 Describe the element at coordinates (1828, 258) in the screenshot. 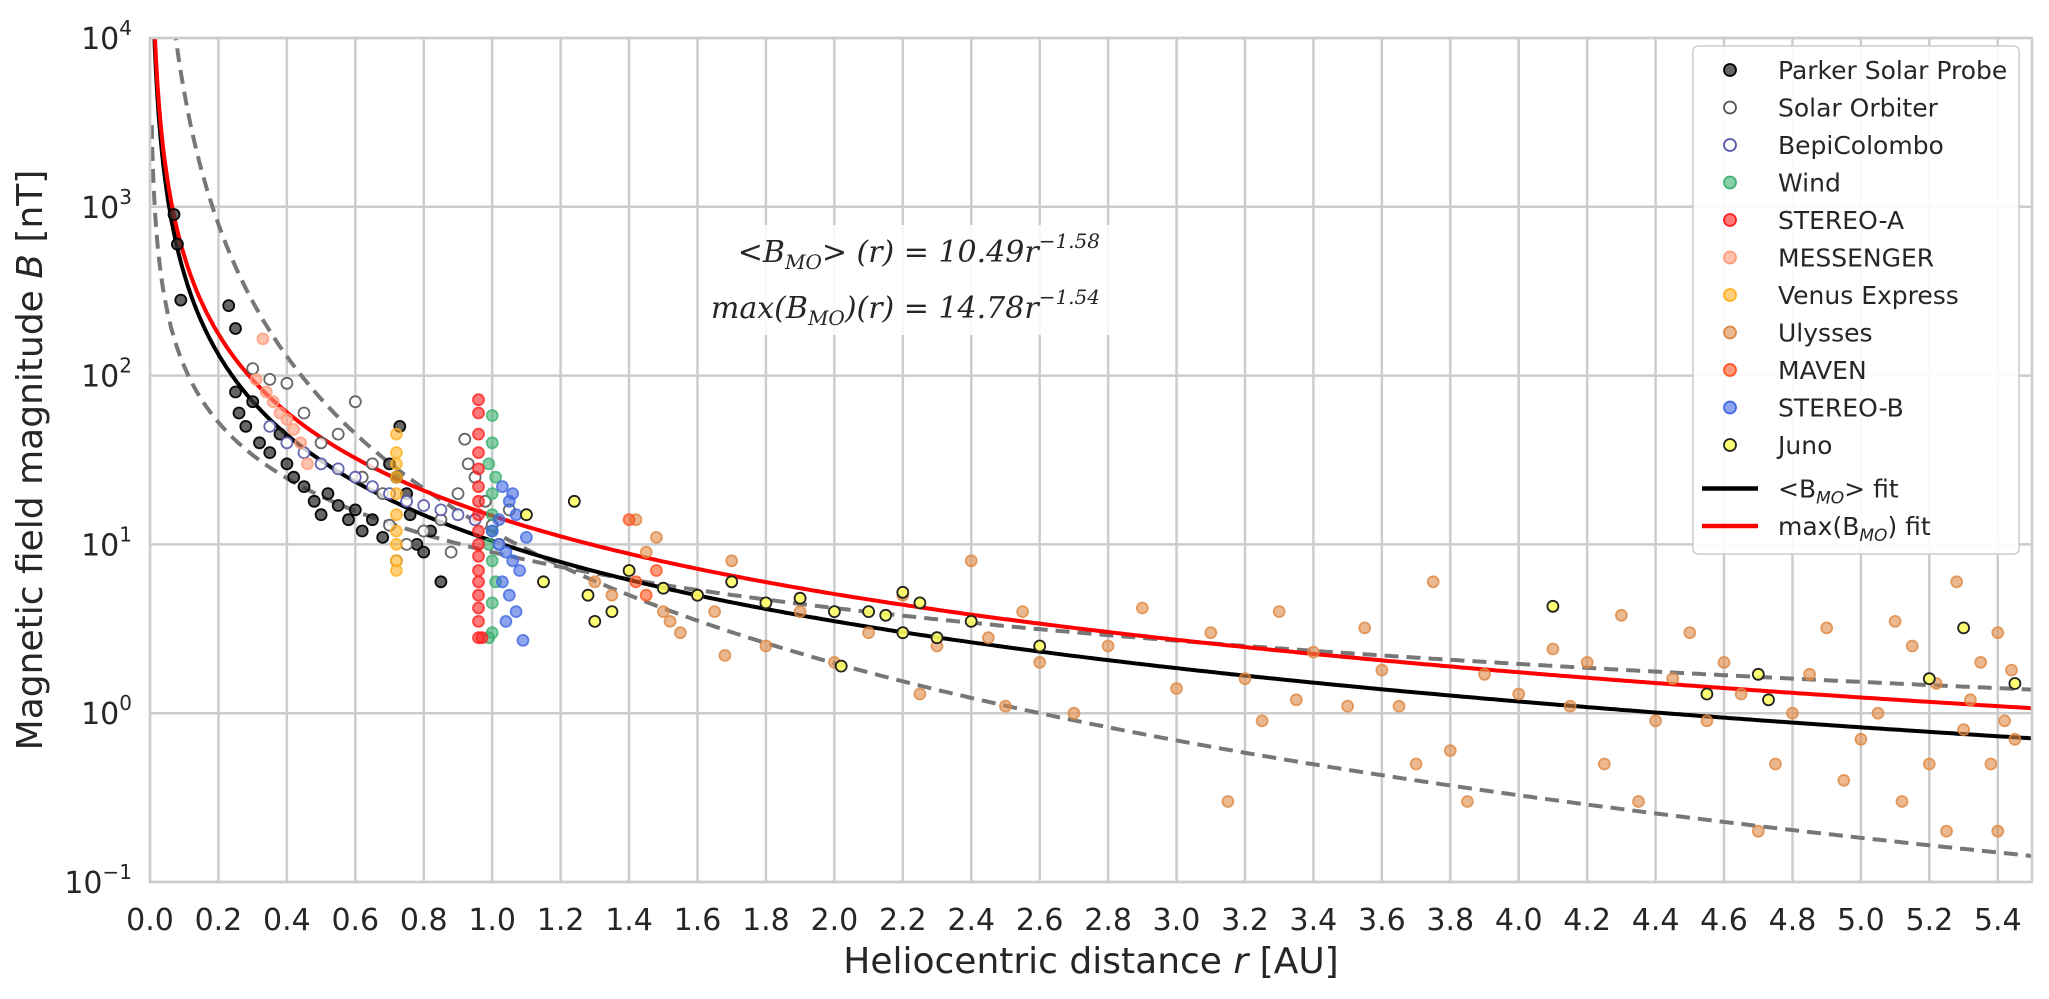

I see `legend-entry: MESSENGER` at that location.